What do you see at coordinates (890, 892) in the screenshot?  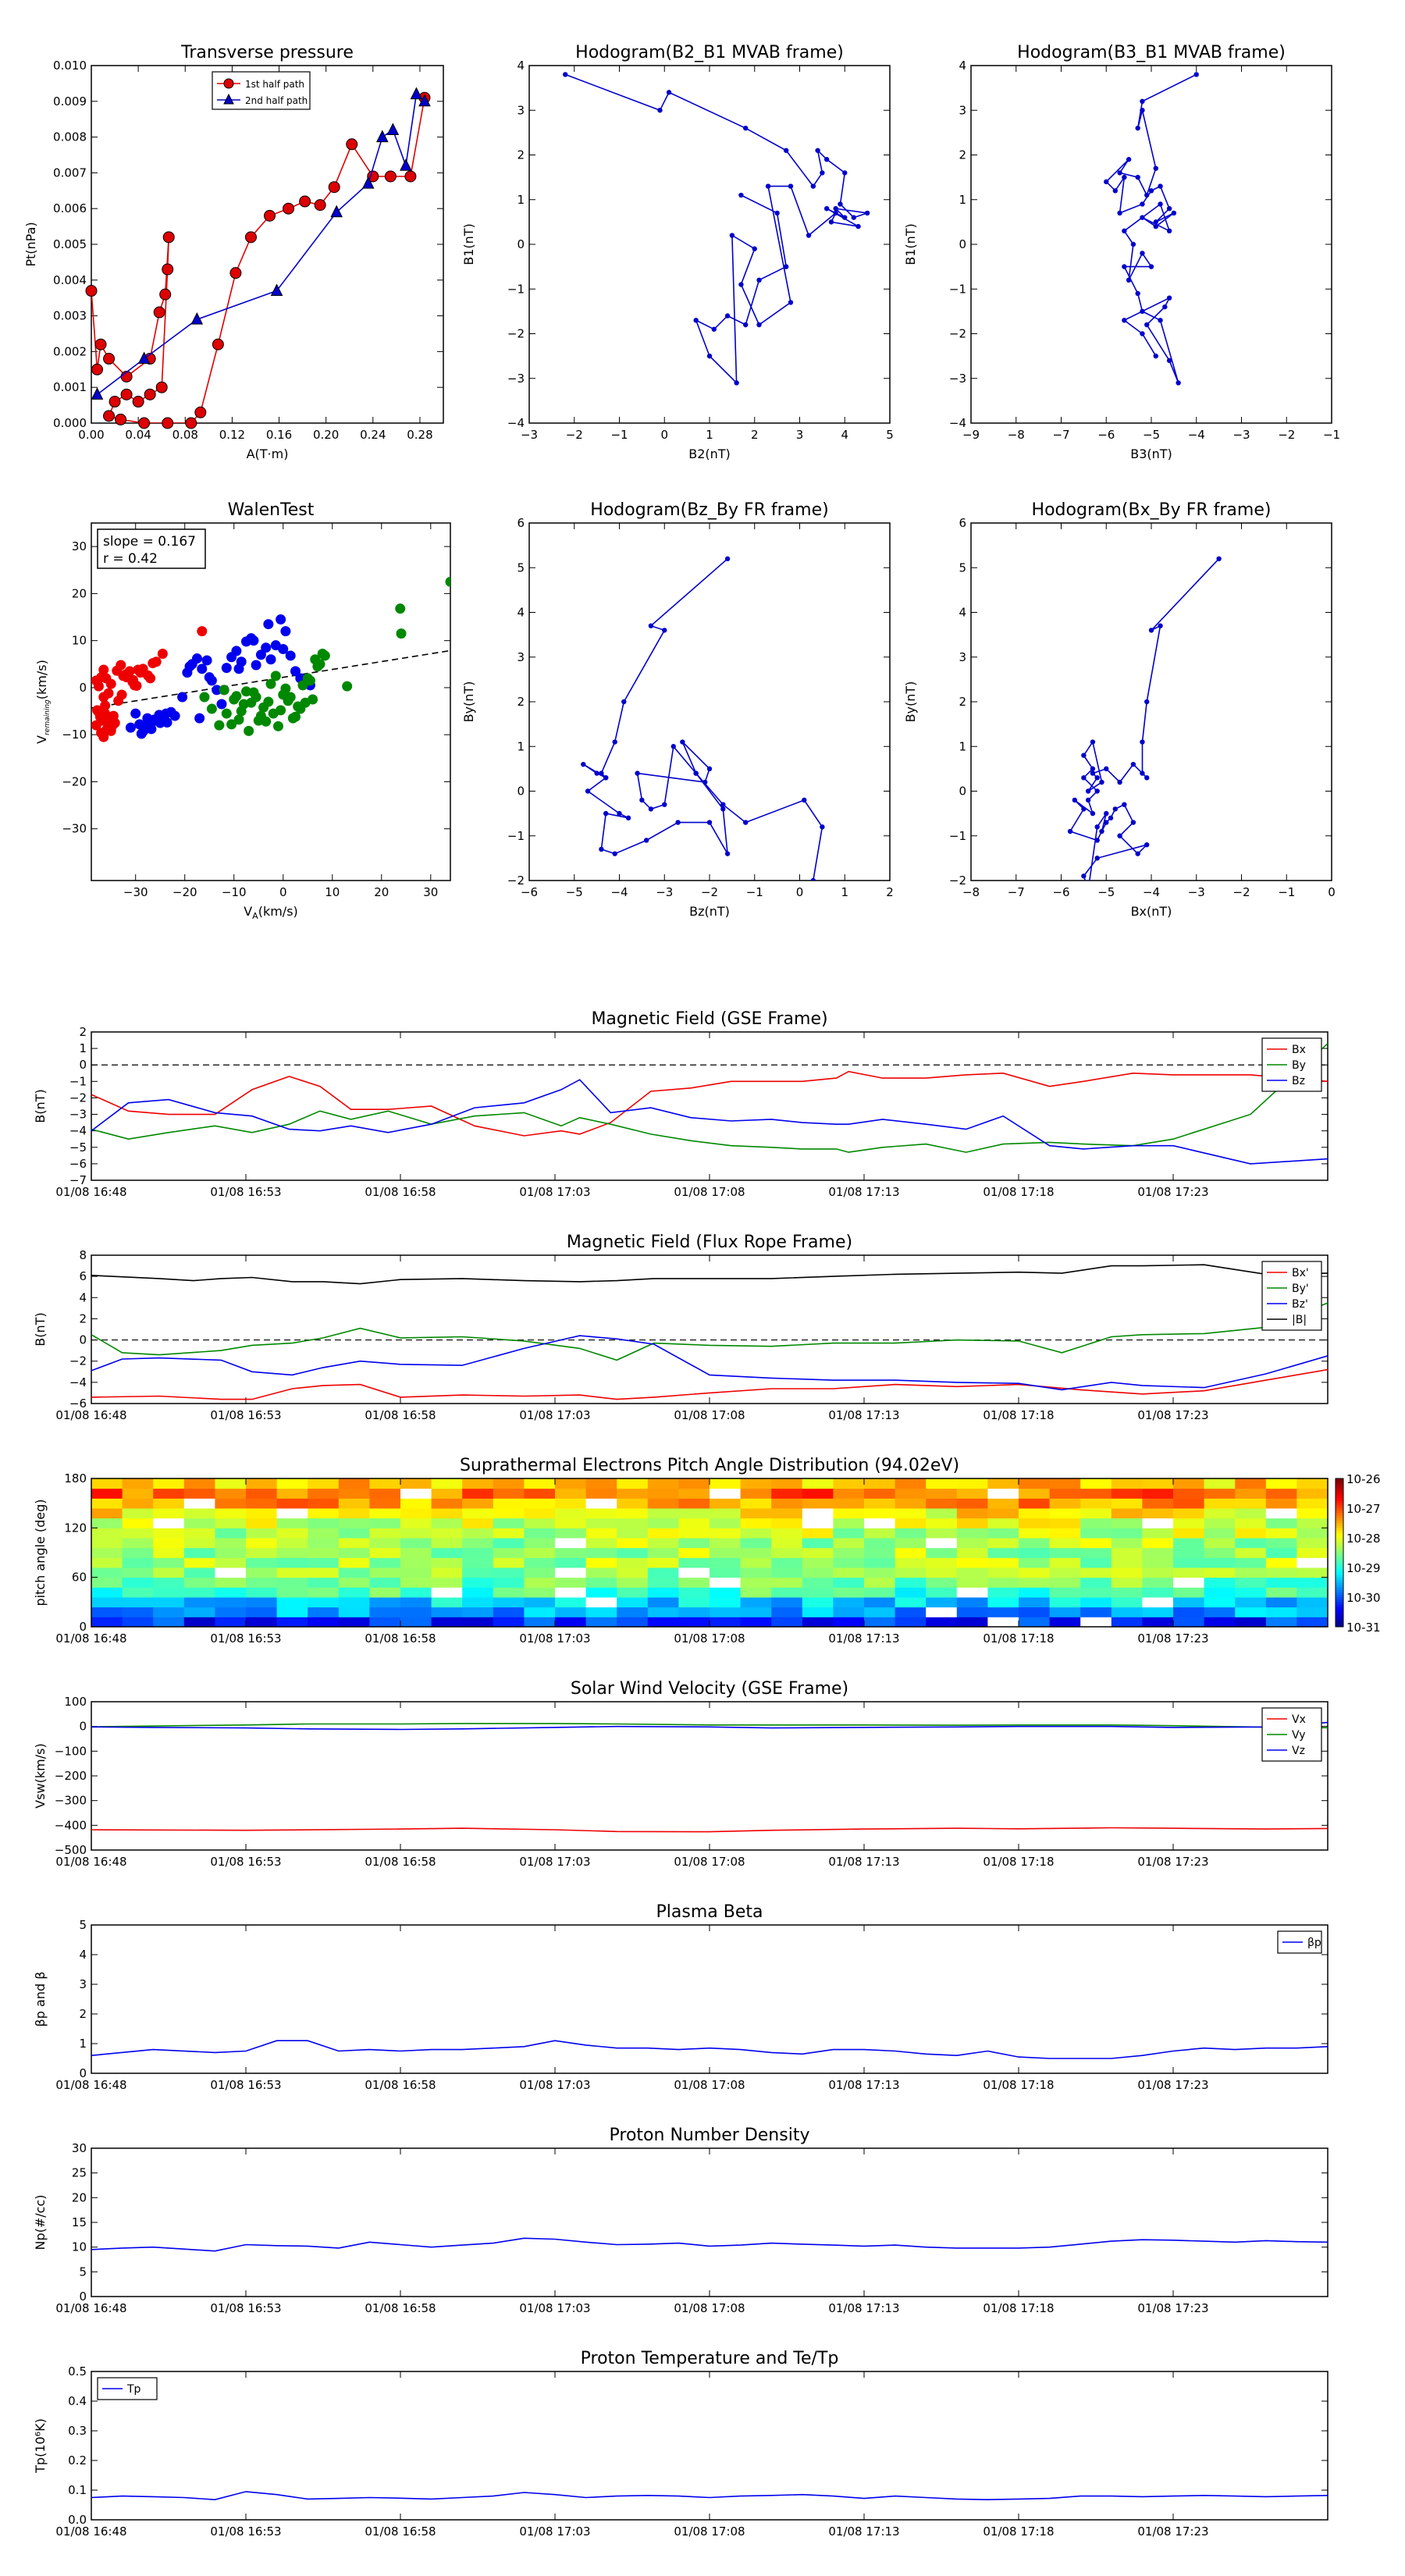 I see `h3-xtick-label: 2` at bounding box center [890, 892].